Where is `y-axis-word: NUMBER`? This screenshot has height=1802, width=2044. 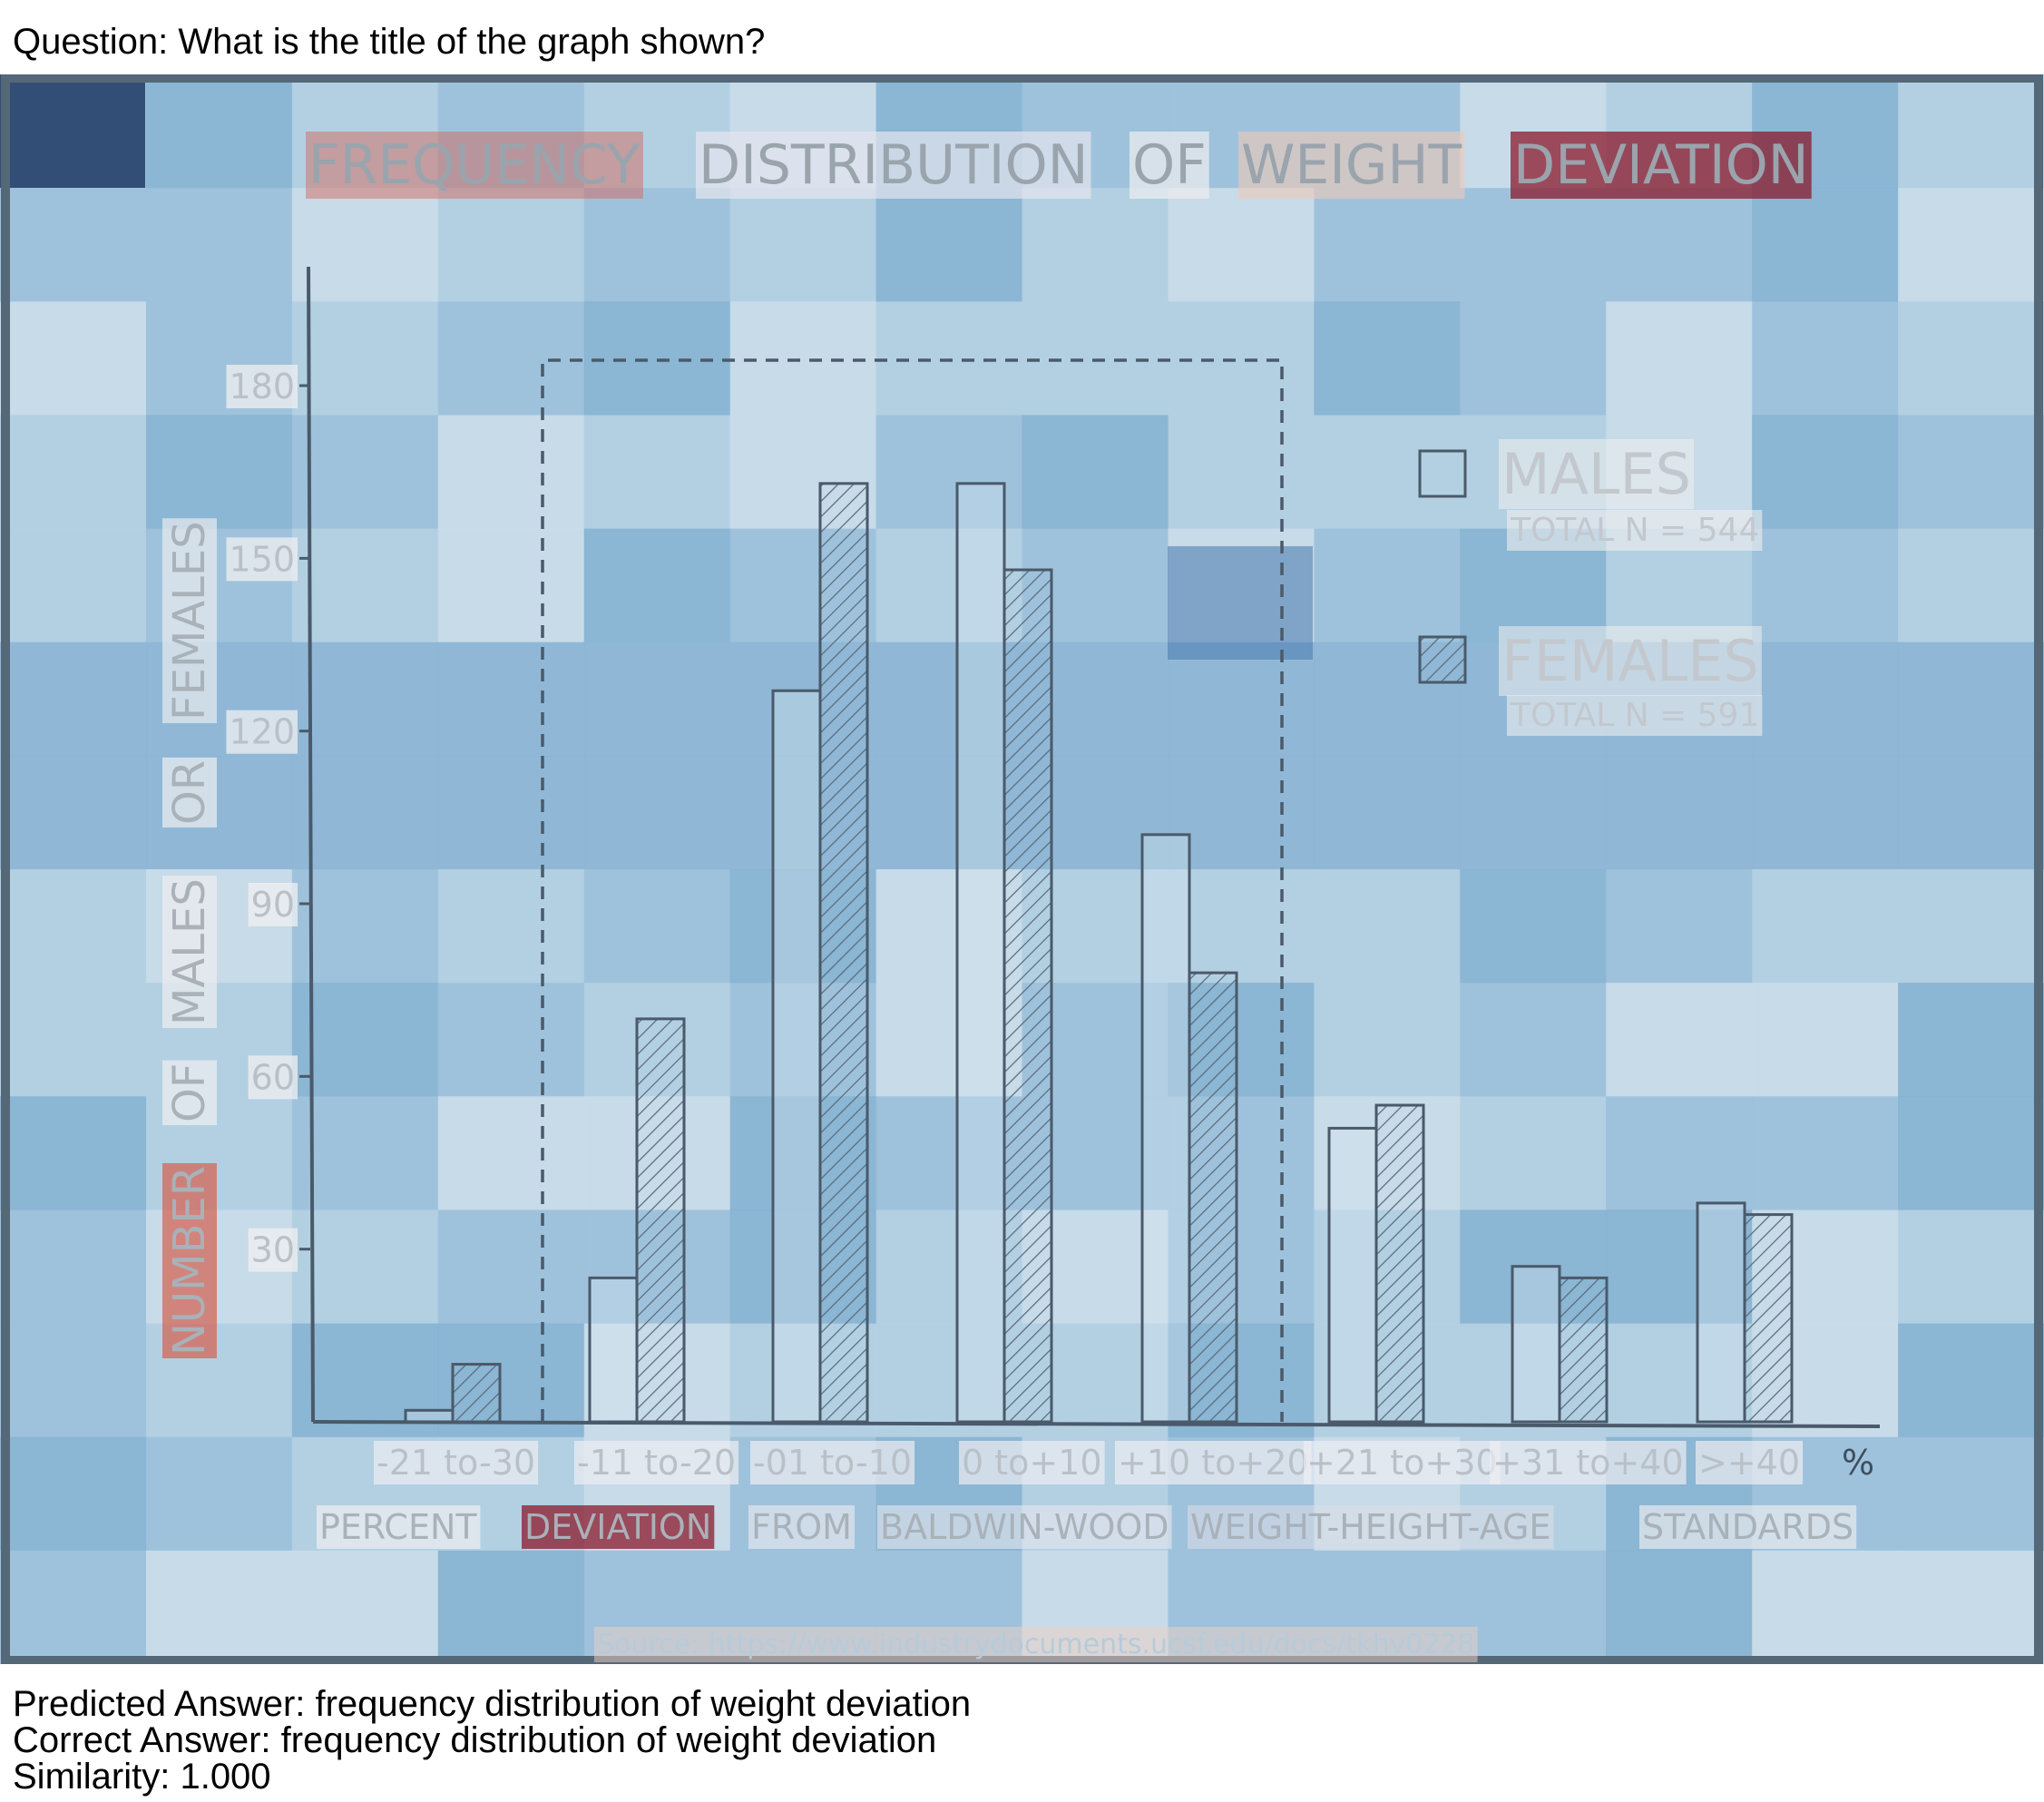
y-axis-word: NUMBER is located at coordinates (190, 1261).